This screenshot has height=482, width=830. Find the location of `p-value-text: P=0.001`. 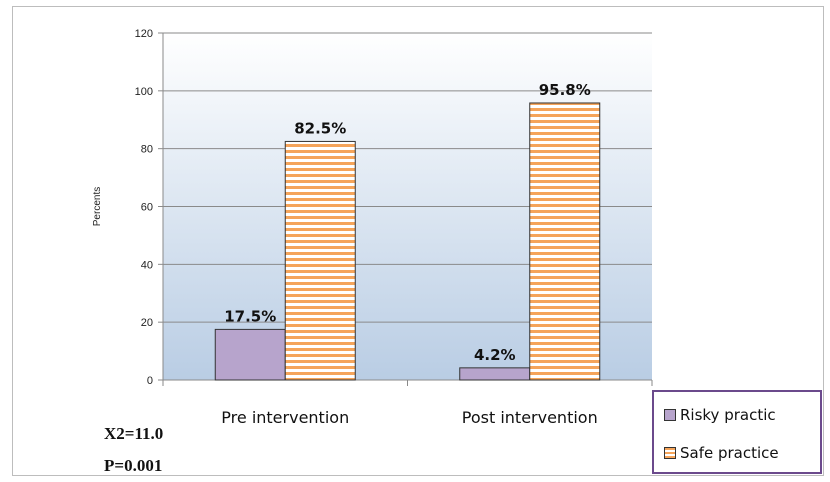

p-value-text: P=0.001 is located at coordinates (133, 465).